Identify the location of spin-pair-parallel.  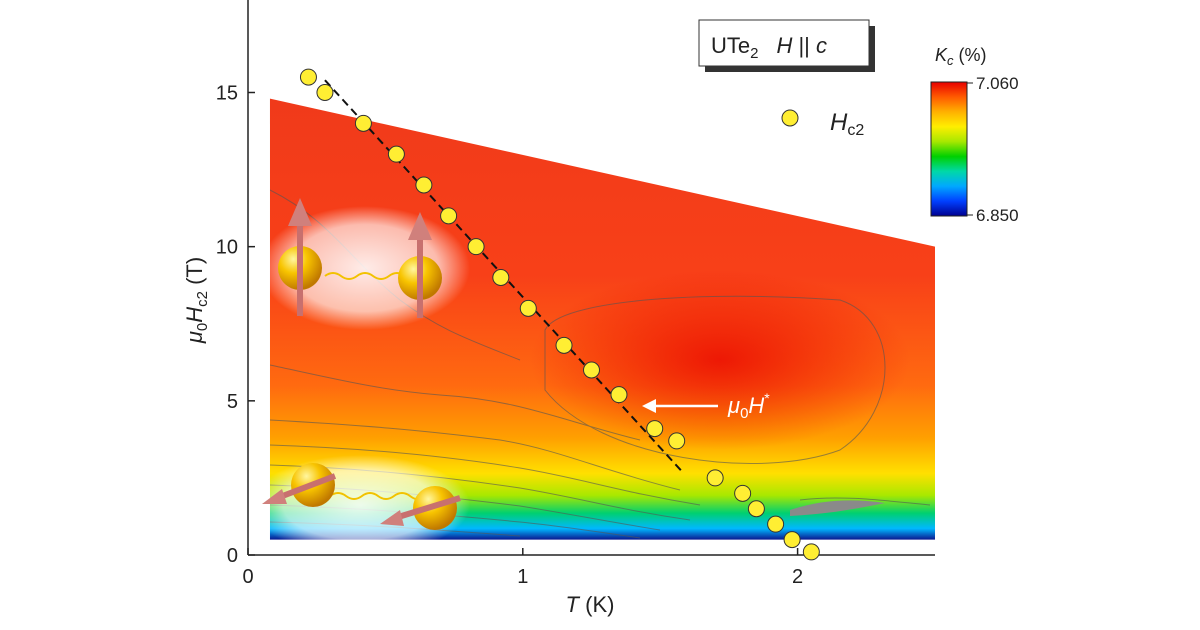
(365, 264).